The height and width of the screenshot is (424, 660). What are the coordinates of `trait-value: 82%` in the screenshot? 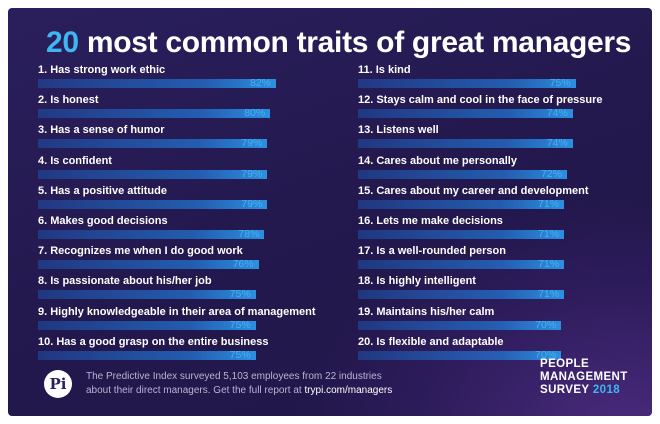 It's located at (261, 83).